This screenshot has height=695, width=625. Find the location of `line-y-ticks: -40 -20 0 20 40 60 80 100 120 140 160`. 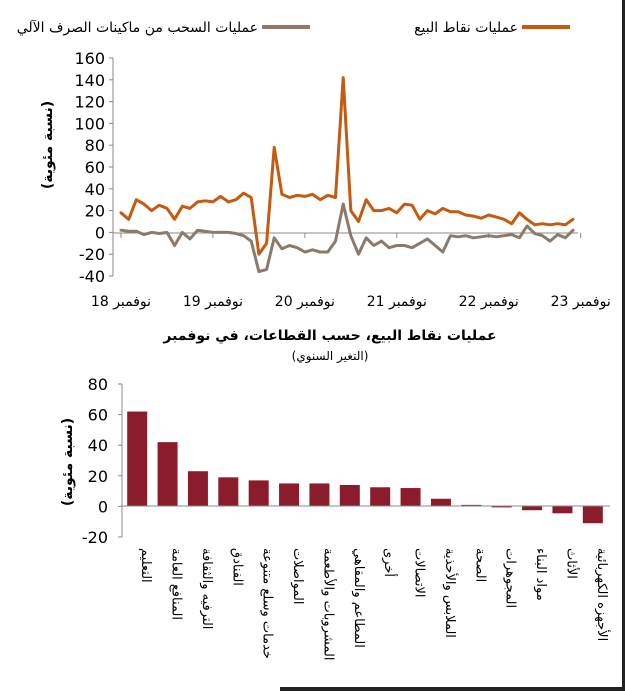

line-y-ticks: -40 -20 0 20 40 60 80 100 120 140 160 is located at coordinates (93, 167).